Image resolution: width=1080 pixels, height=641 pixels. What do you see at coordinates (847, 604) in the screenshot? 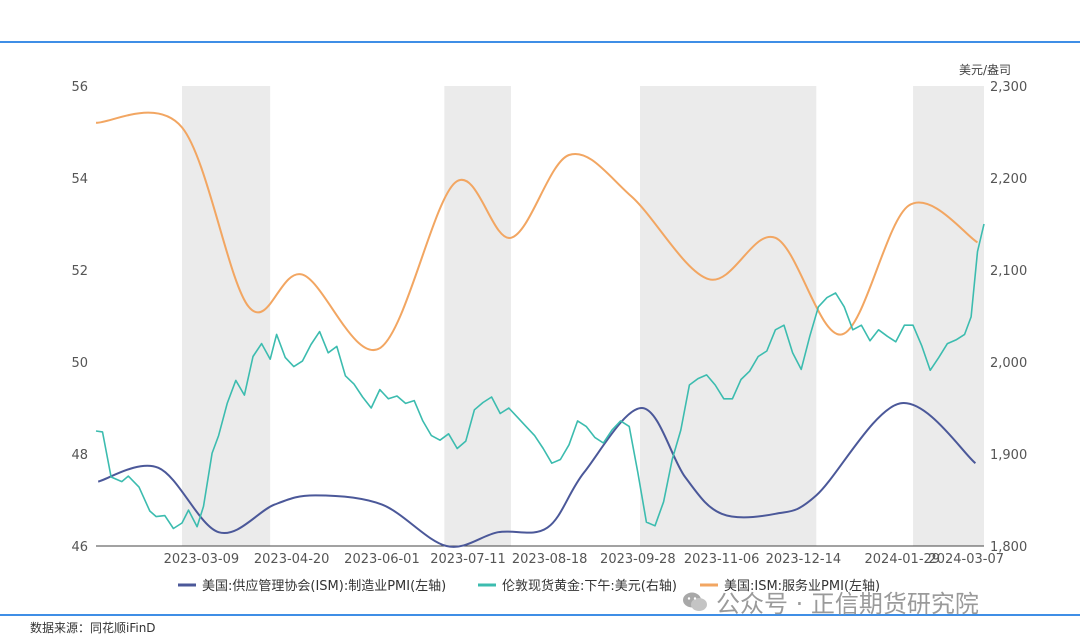
I see `watermark-text: 公众号 · 正信期货研究院` at bounding box center [847, 604].